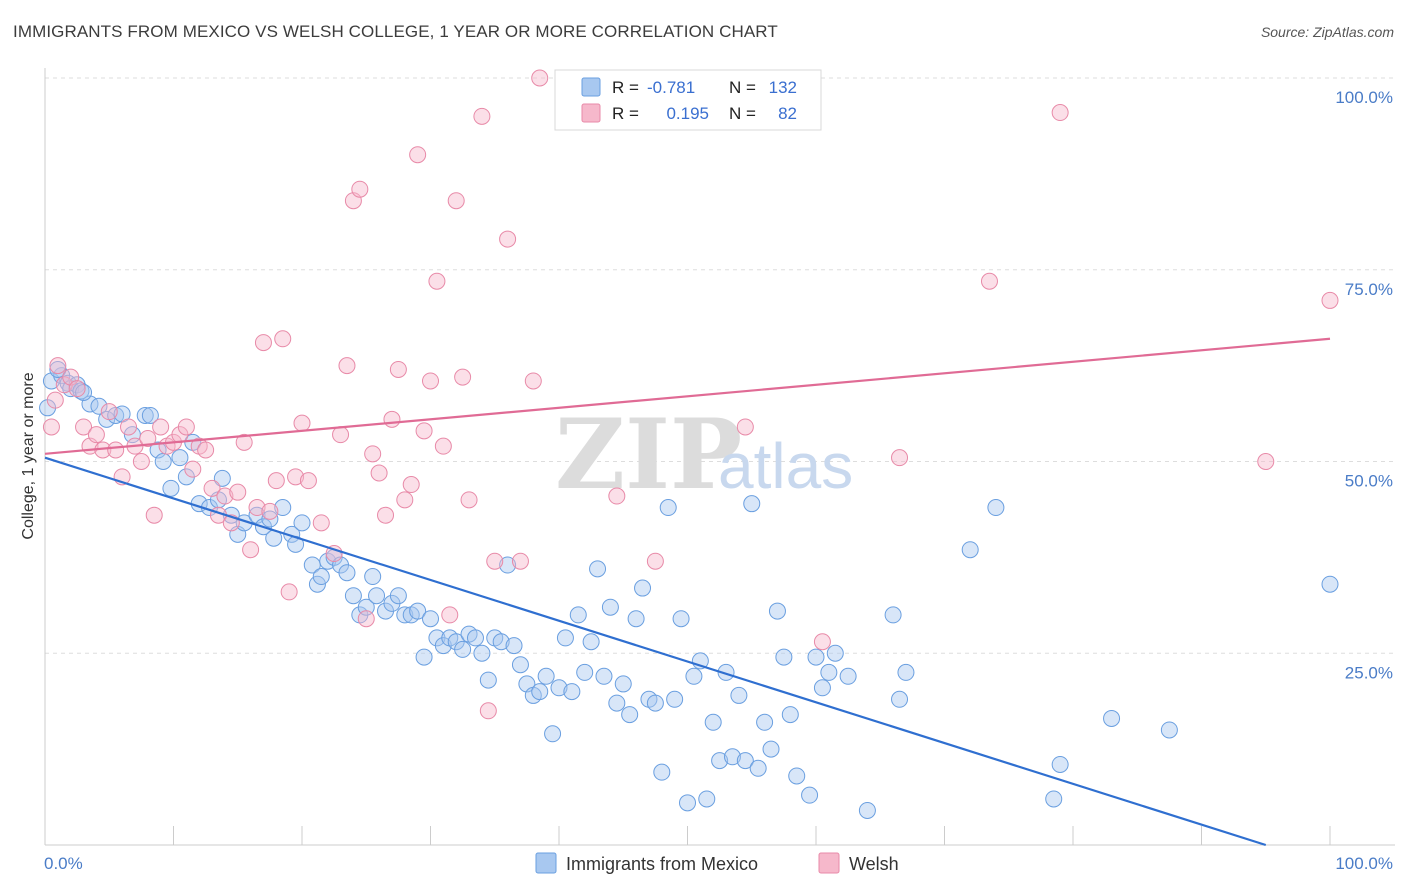 Image resolution: width=1406 pixels, height=892 pixels. Describe the element at coordinates (829, 863) in the screenshot. I see `legend-swatch-welsh` at that location.